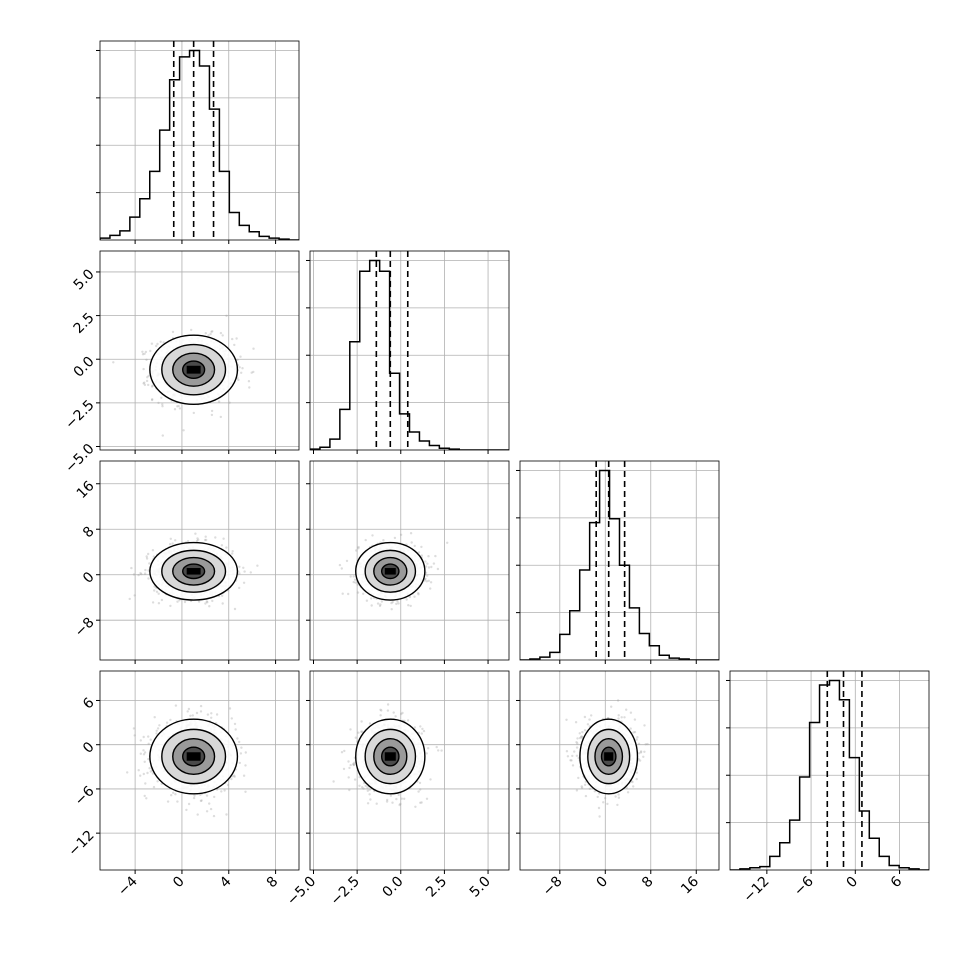  Describe the element at coordinates (409, 350) in the screenshot. I see `panel-content` at that location.